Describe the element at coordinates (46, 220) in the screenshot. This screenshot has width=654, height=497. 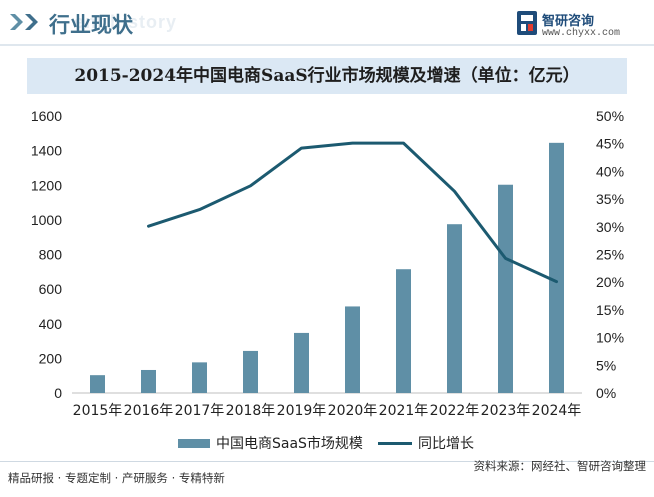
I see `y-left-tick-label: 1000` at that location.